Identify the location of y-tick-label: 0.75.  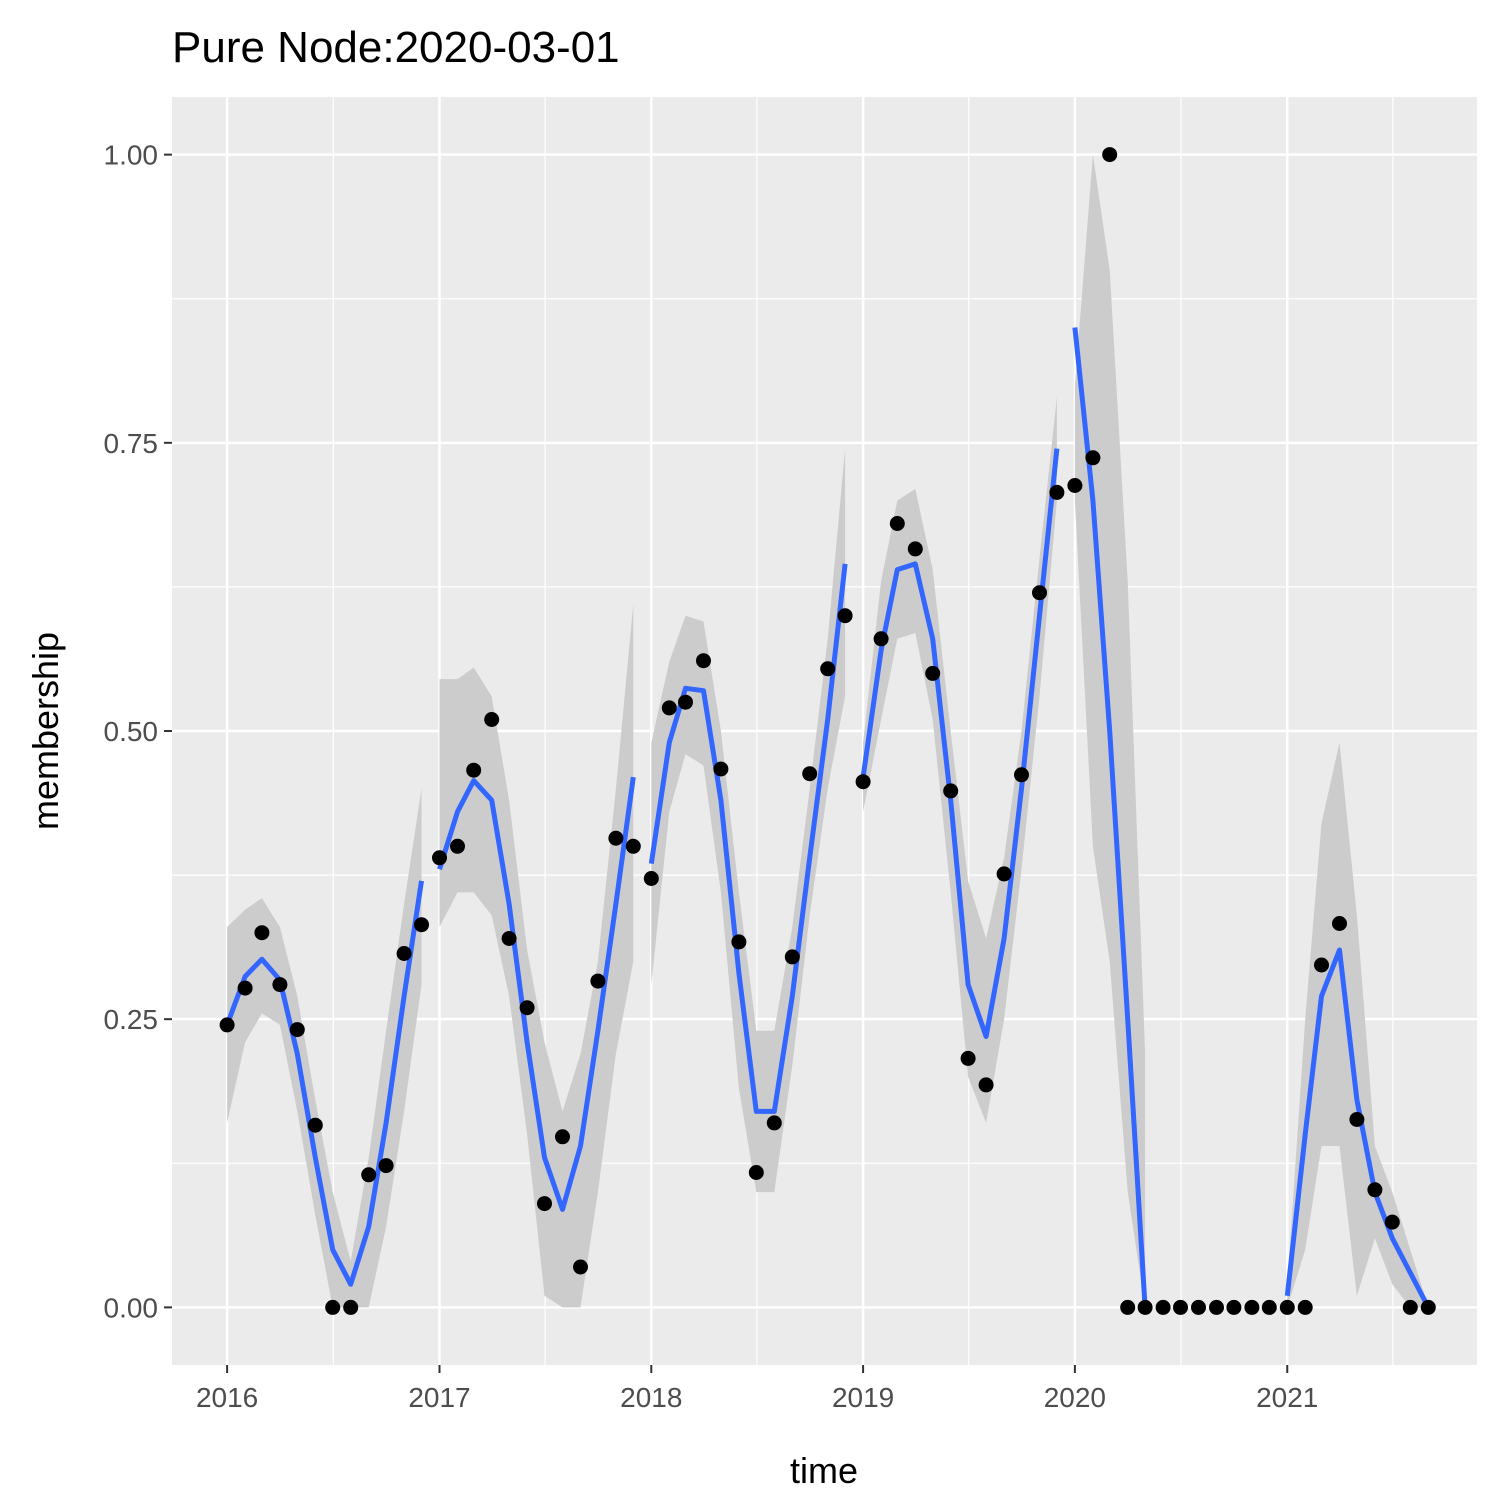
(131, 443).